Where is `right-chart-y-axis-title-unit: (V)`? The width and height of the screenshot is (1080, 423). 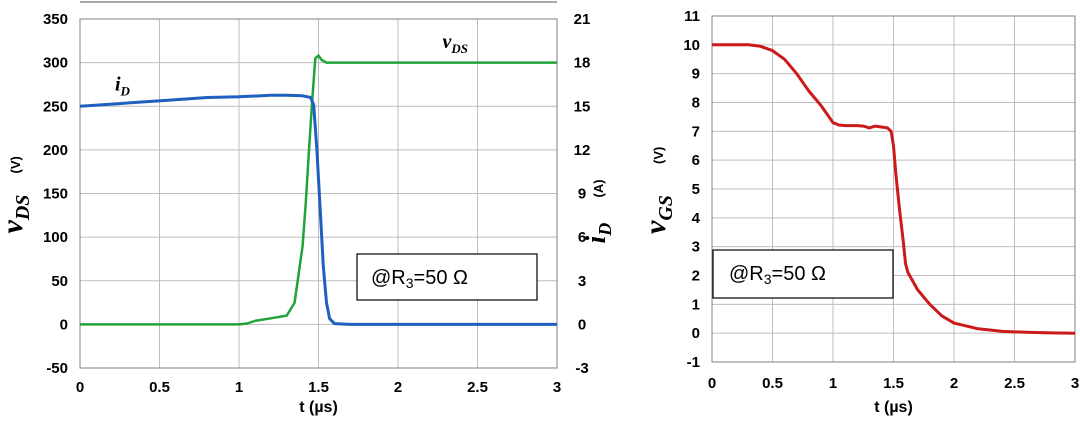
right-chart-y-axis-title-unit: (V) is located at coordinates (658, 155).